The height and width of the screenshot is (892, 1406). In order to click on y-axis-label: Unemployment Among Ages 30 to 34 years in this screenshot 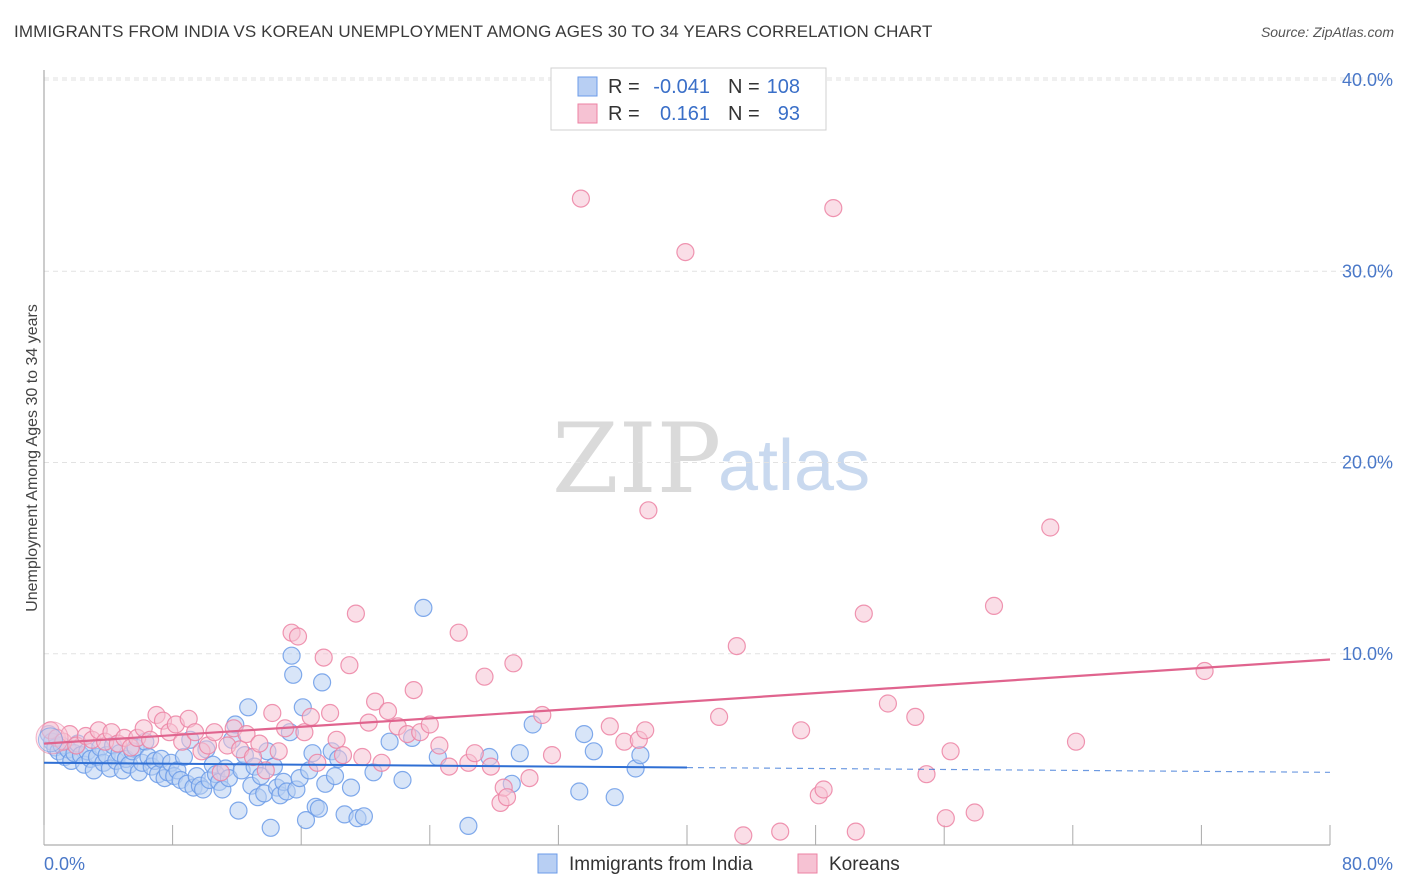, I will do `click(32, 458)`.